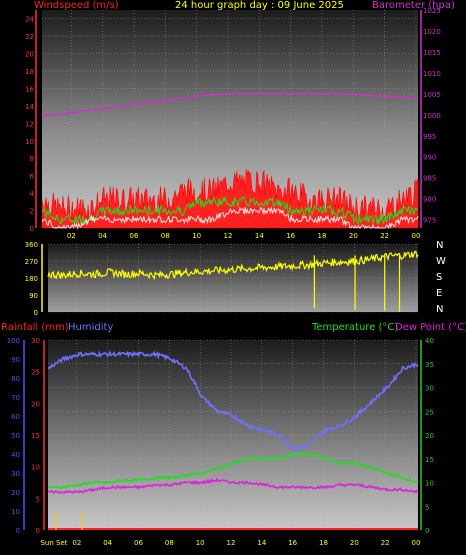  What do you see at coordinates (429, 221) in the screenshot?
I see `baro-tick-label: 975` at bounding box center [429, 221].